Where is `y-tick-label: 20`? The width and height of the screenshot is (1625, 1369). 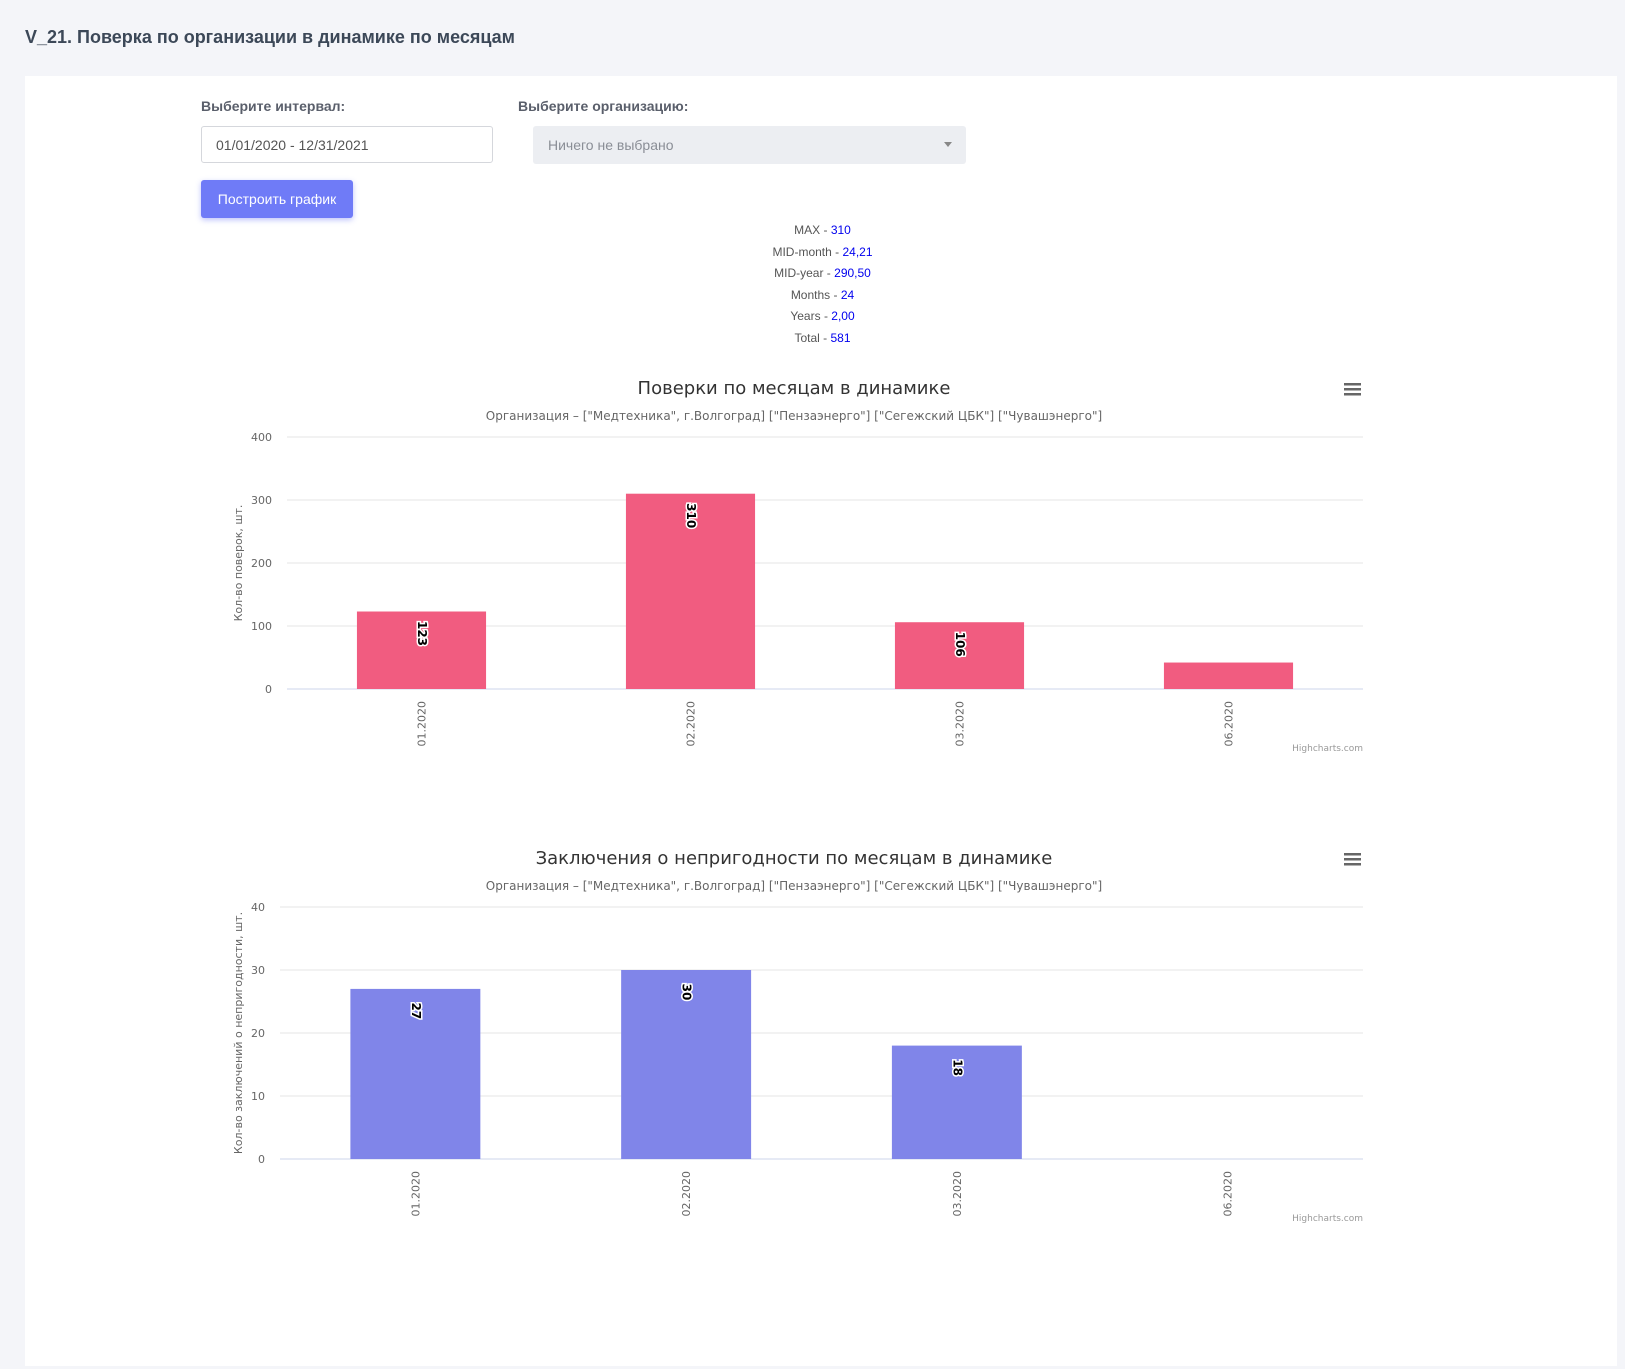
y-tick-label: 20 is located at coordinates (258, 1033).